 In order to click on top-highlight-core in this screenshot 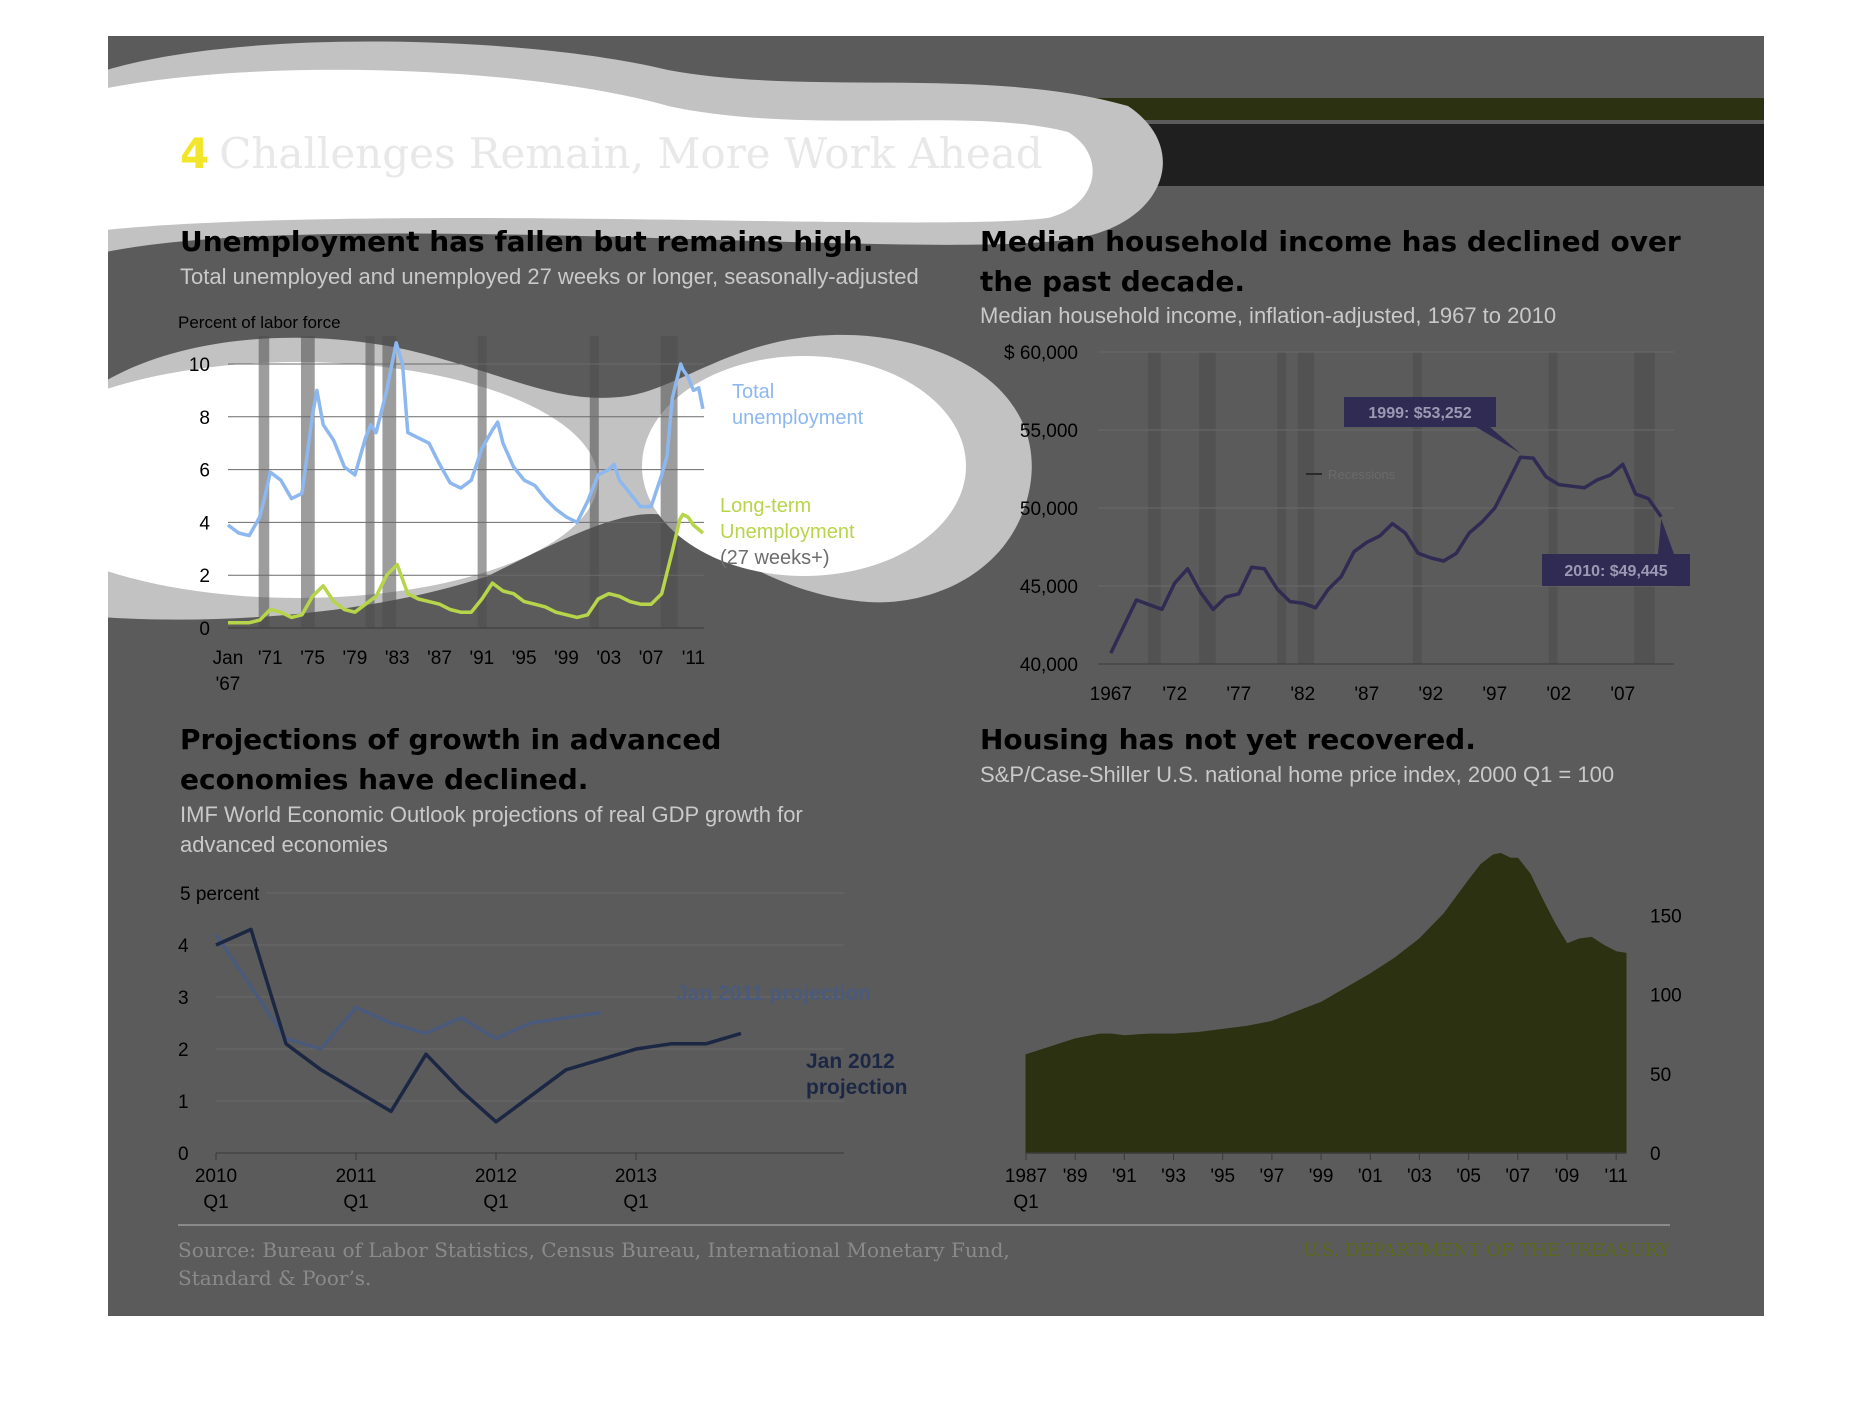, I will do `click(600, 149)`.